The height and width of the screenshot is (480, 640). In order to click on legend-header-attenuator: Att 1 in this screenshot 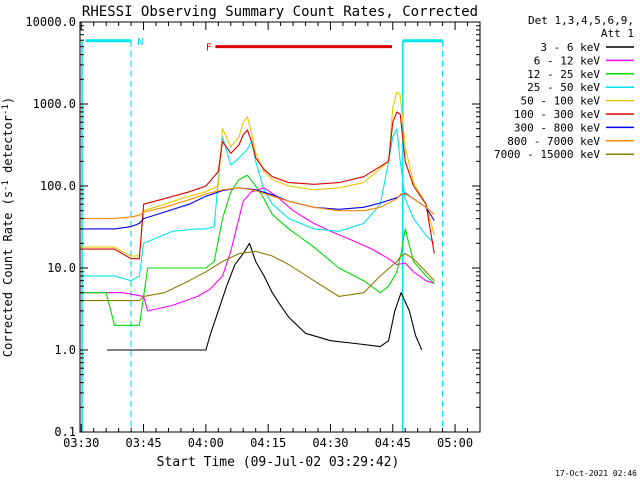, I will do `click(617, 33)`.